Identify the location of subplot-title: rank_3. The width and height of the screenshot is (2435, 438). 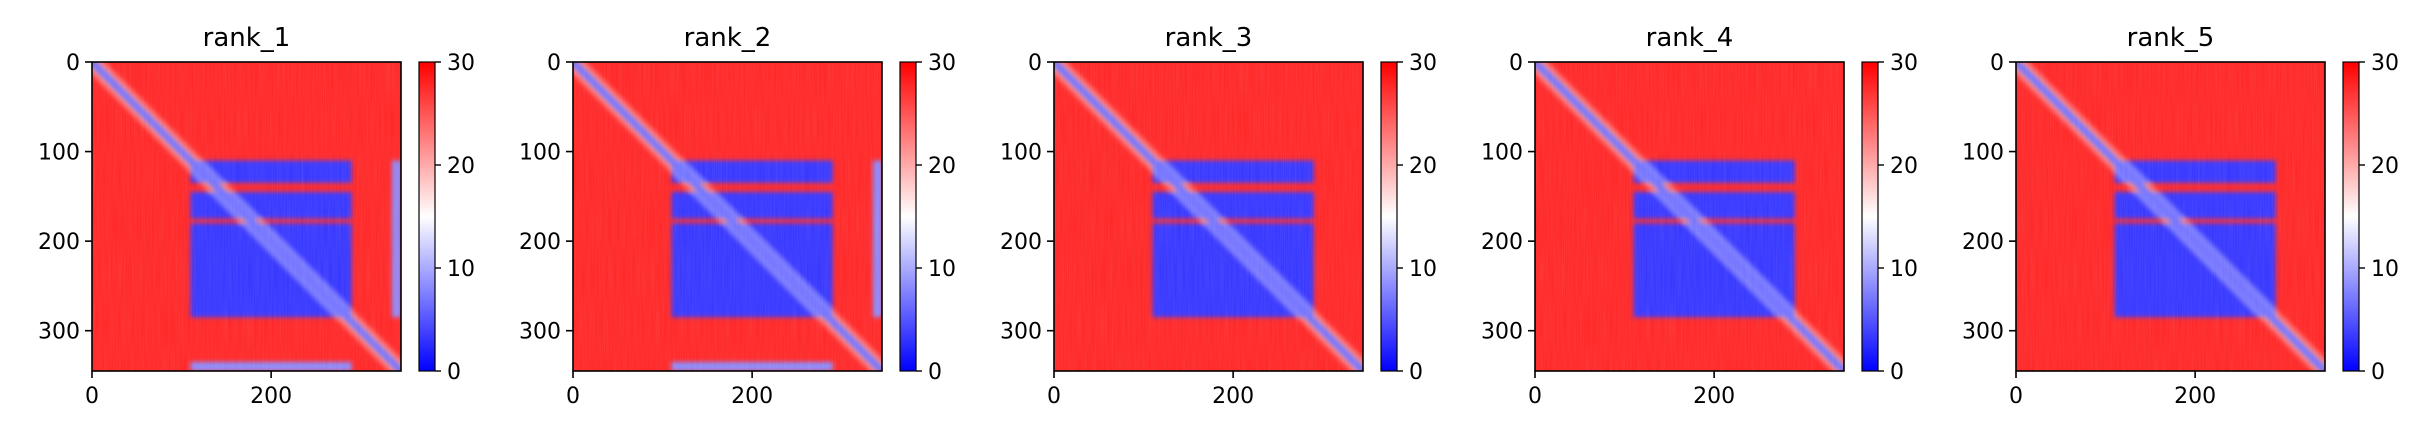
(1209, 38).